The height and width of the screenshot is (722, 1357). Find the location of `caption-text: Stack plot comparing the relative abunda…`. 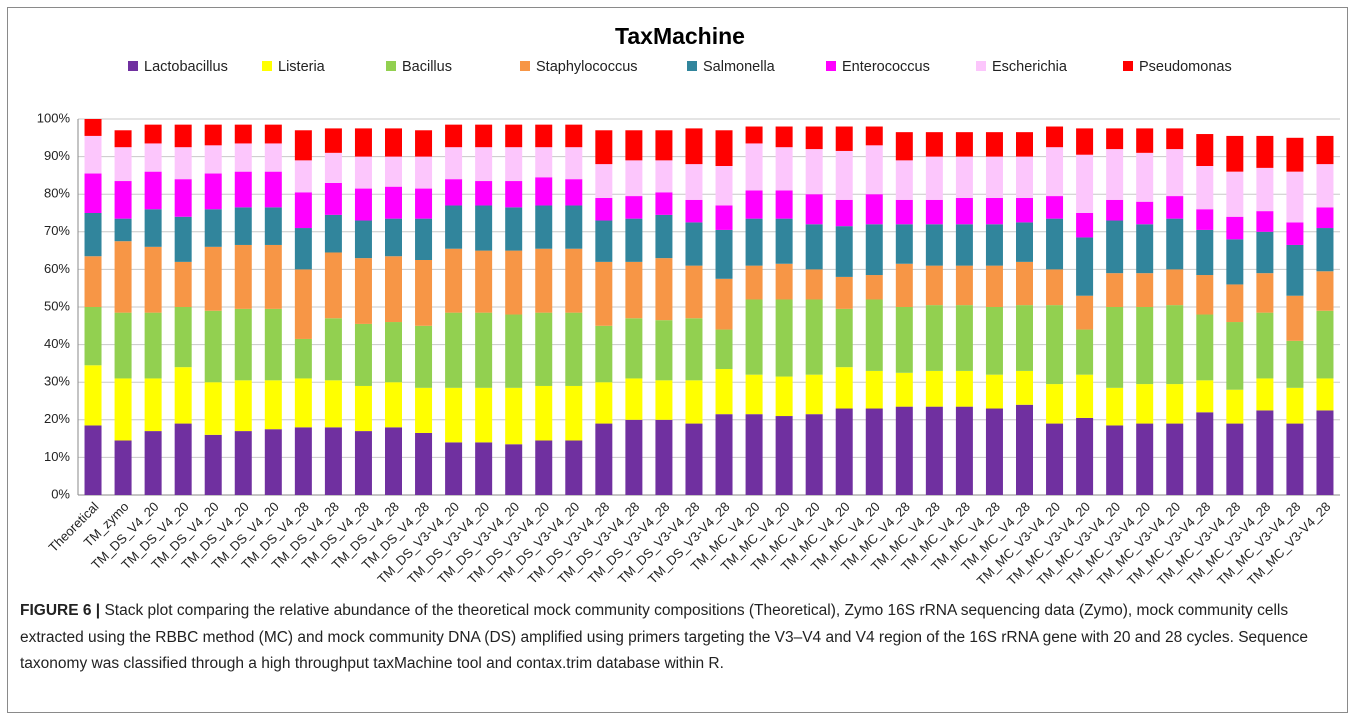

caption-text: Stack plot comparing the relative abunda… is located at coordinates (664, 637).